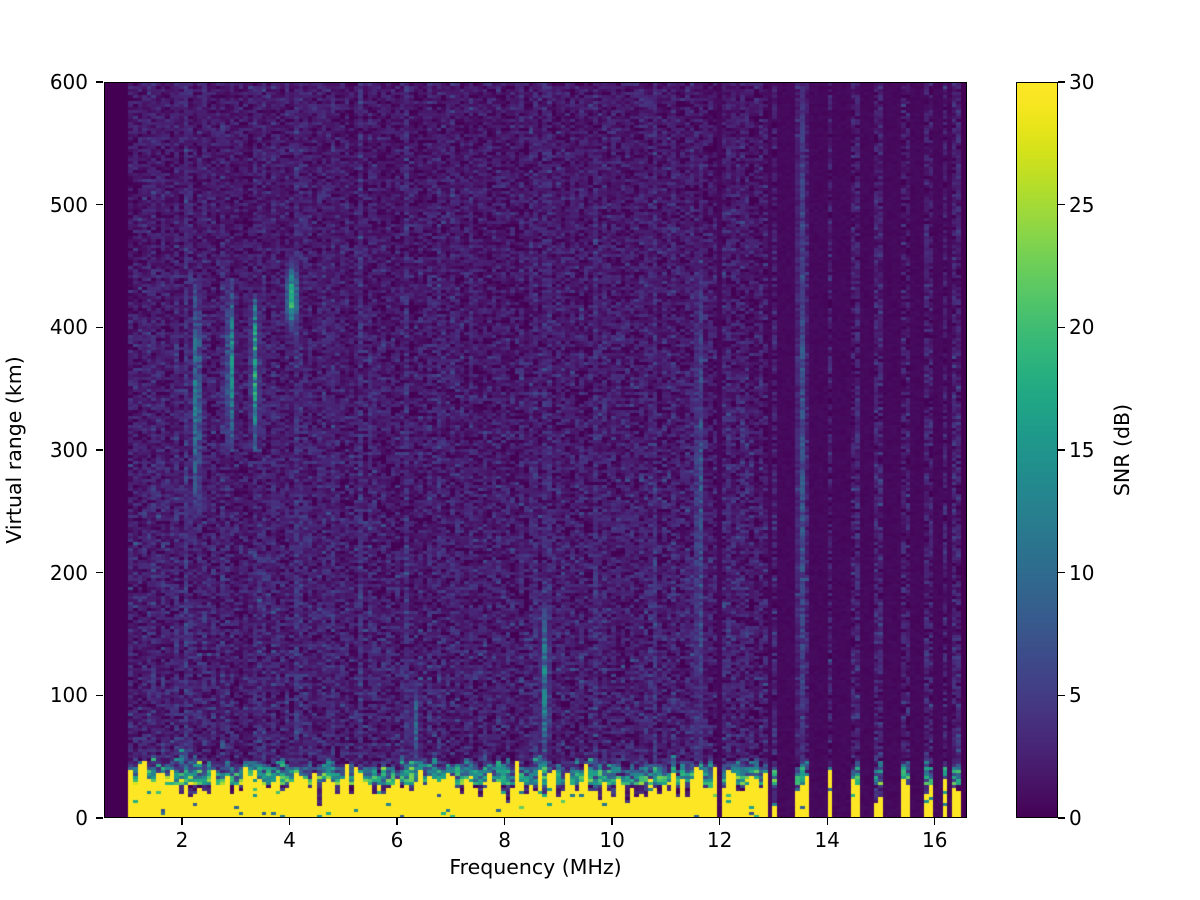 This screenshot has width=1200, height=900. What do you see at coordinates (68, 450) in the screenshot?
I see `y-tick-label: 300` at bounding box center [68, 450].